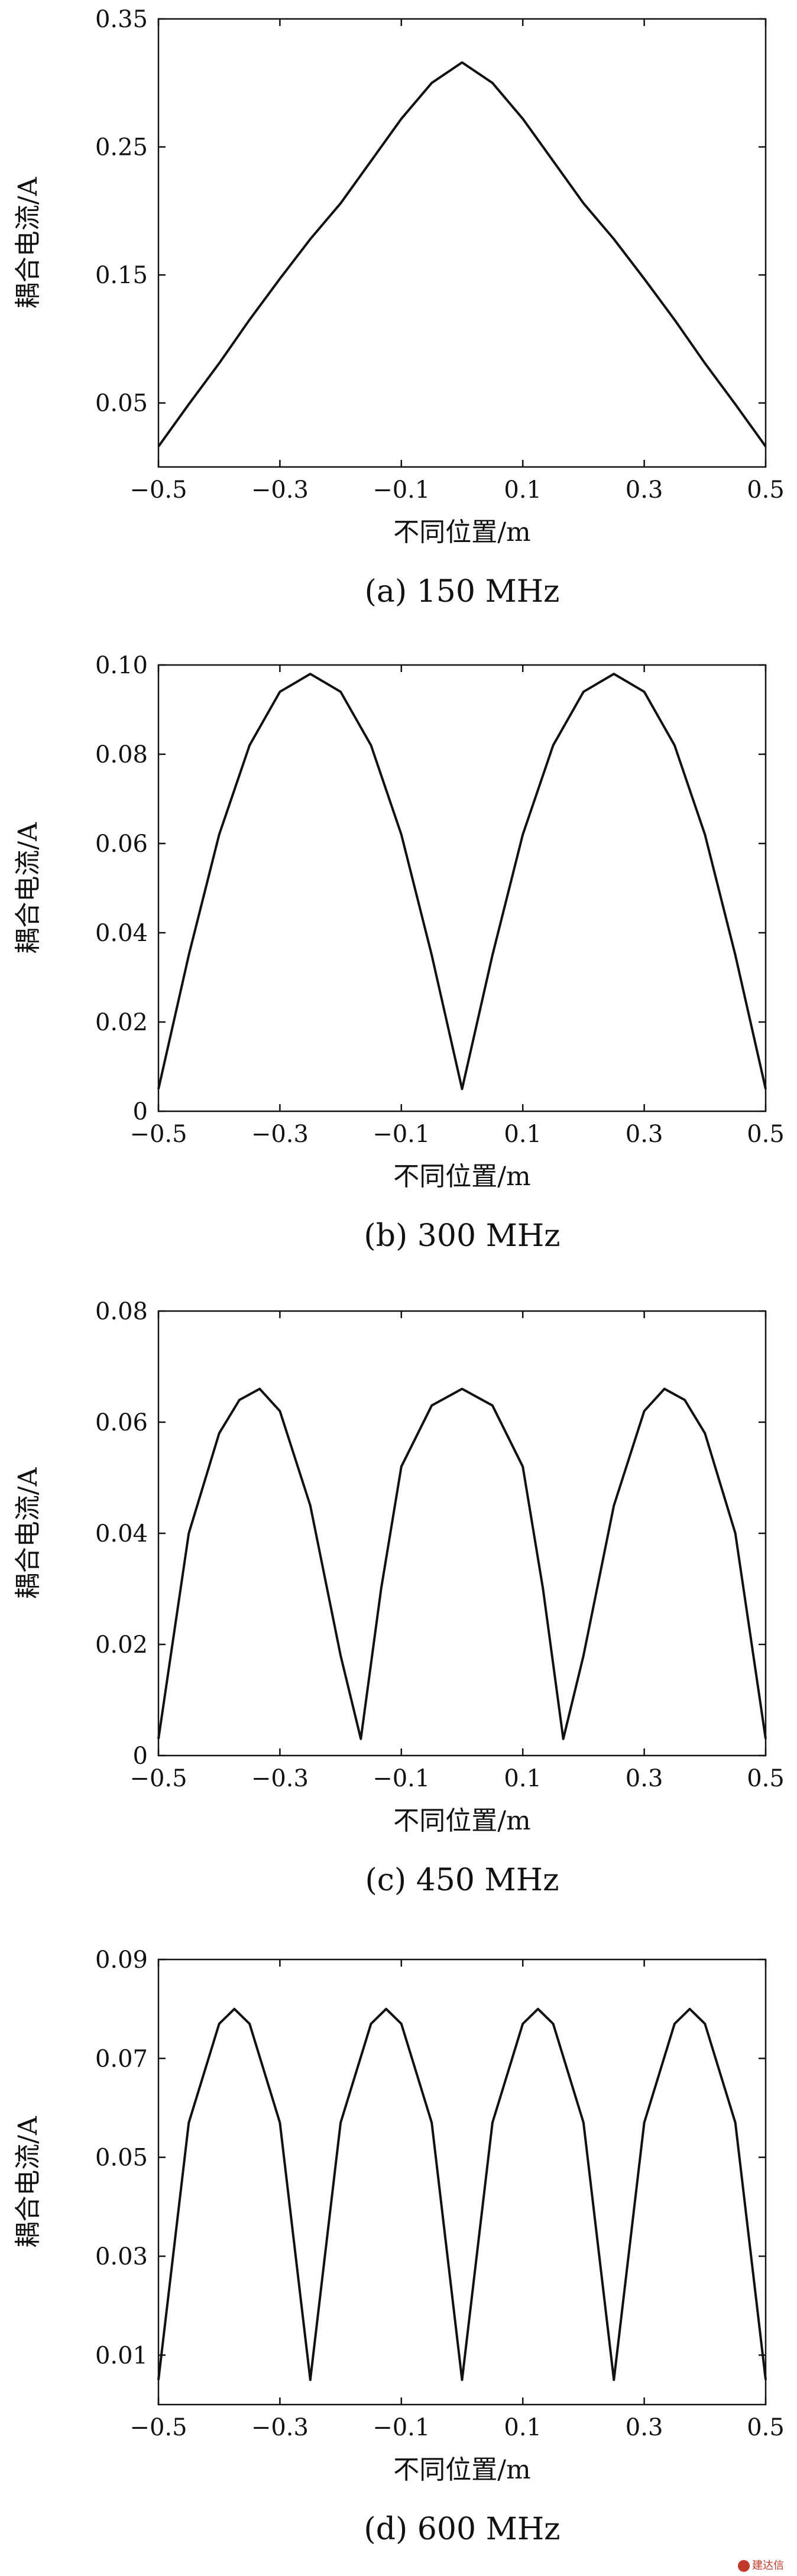  I want to click on y-tick-label: 0.07, so click(122, 2058).